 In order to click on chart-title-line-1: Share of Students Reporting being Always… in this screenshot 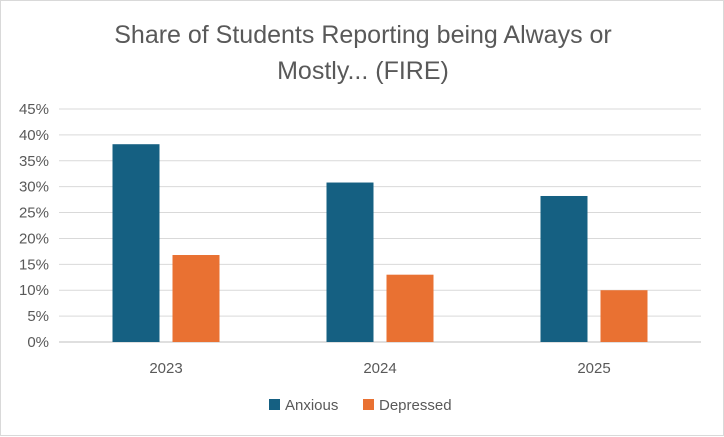, I will do `click(363, 35)`.